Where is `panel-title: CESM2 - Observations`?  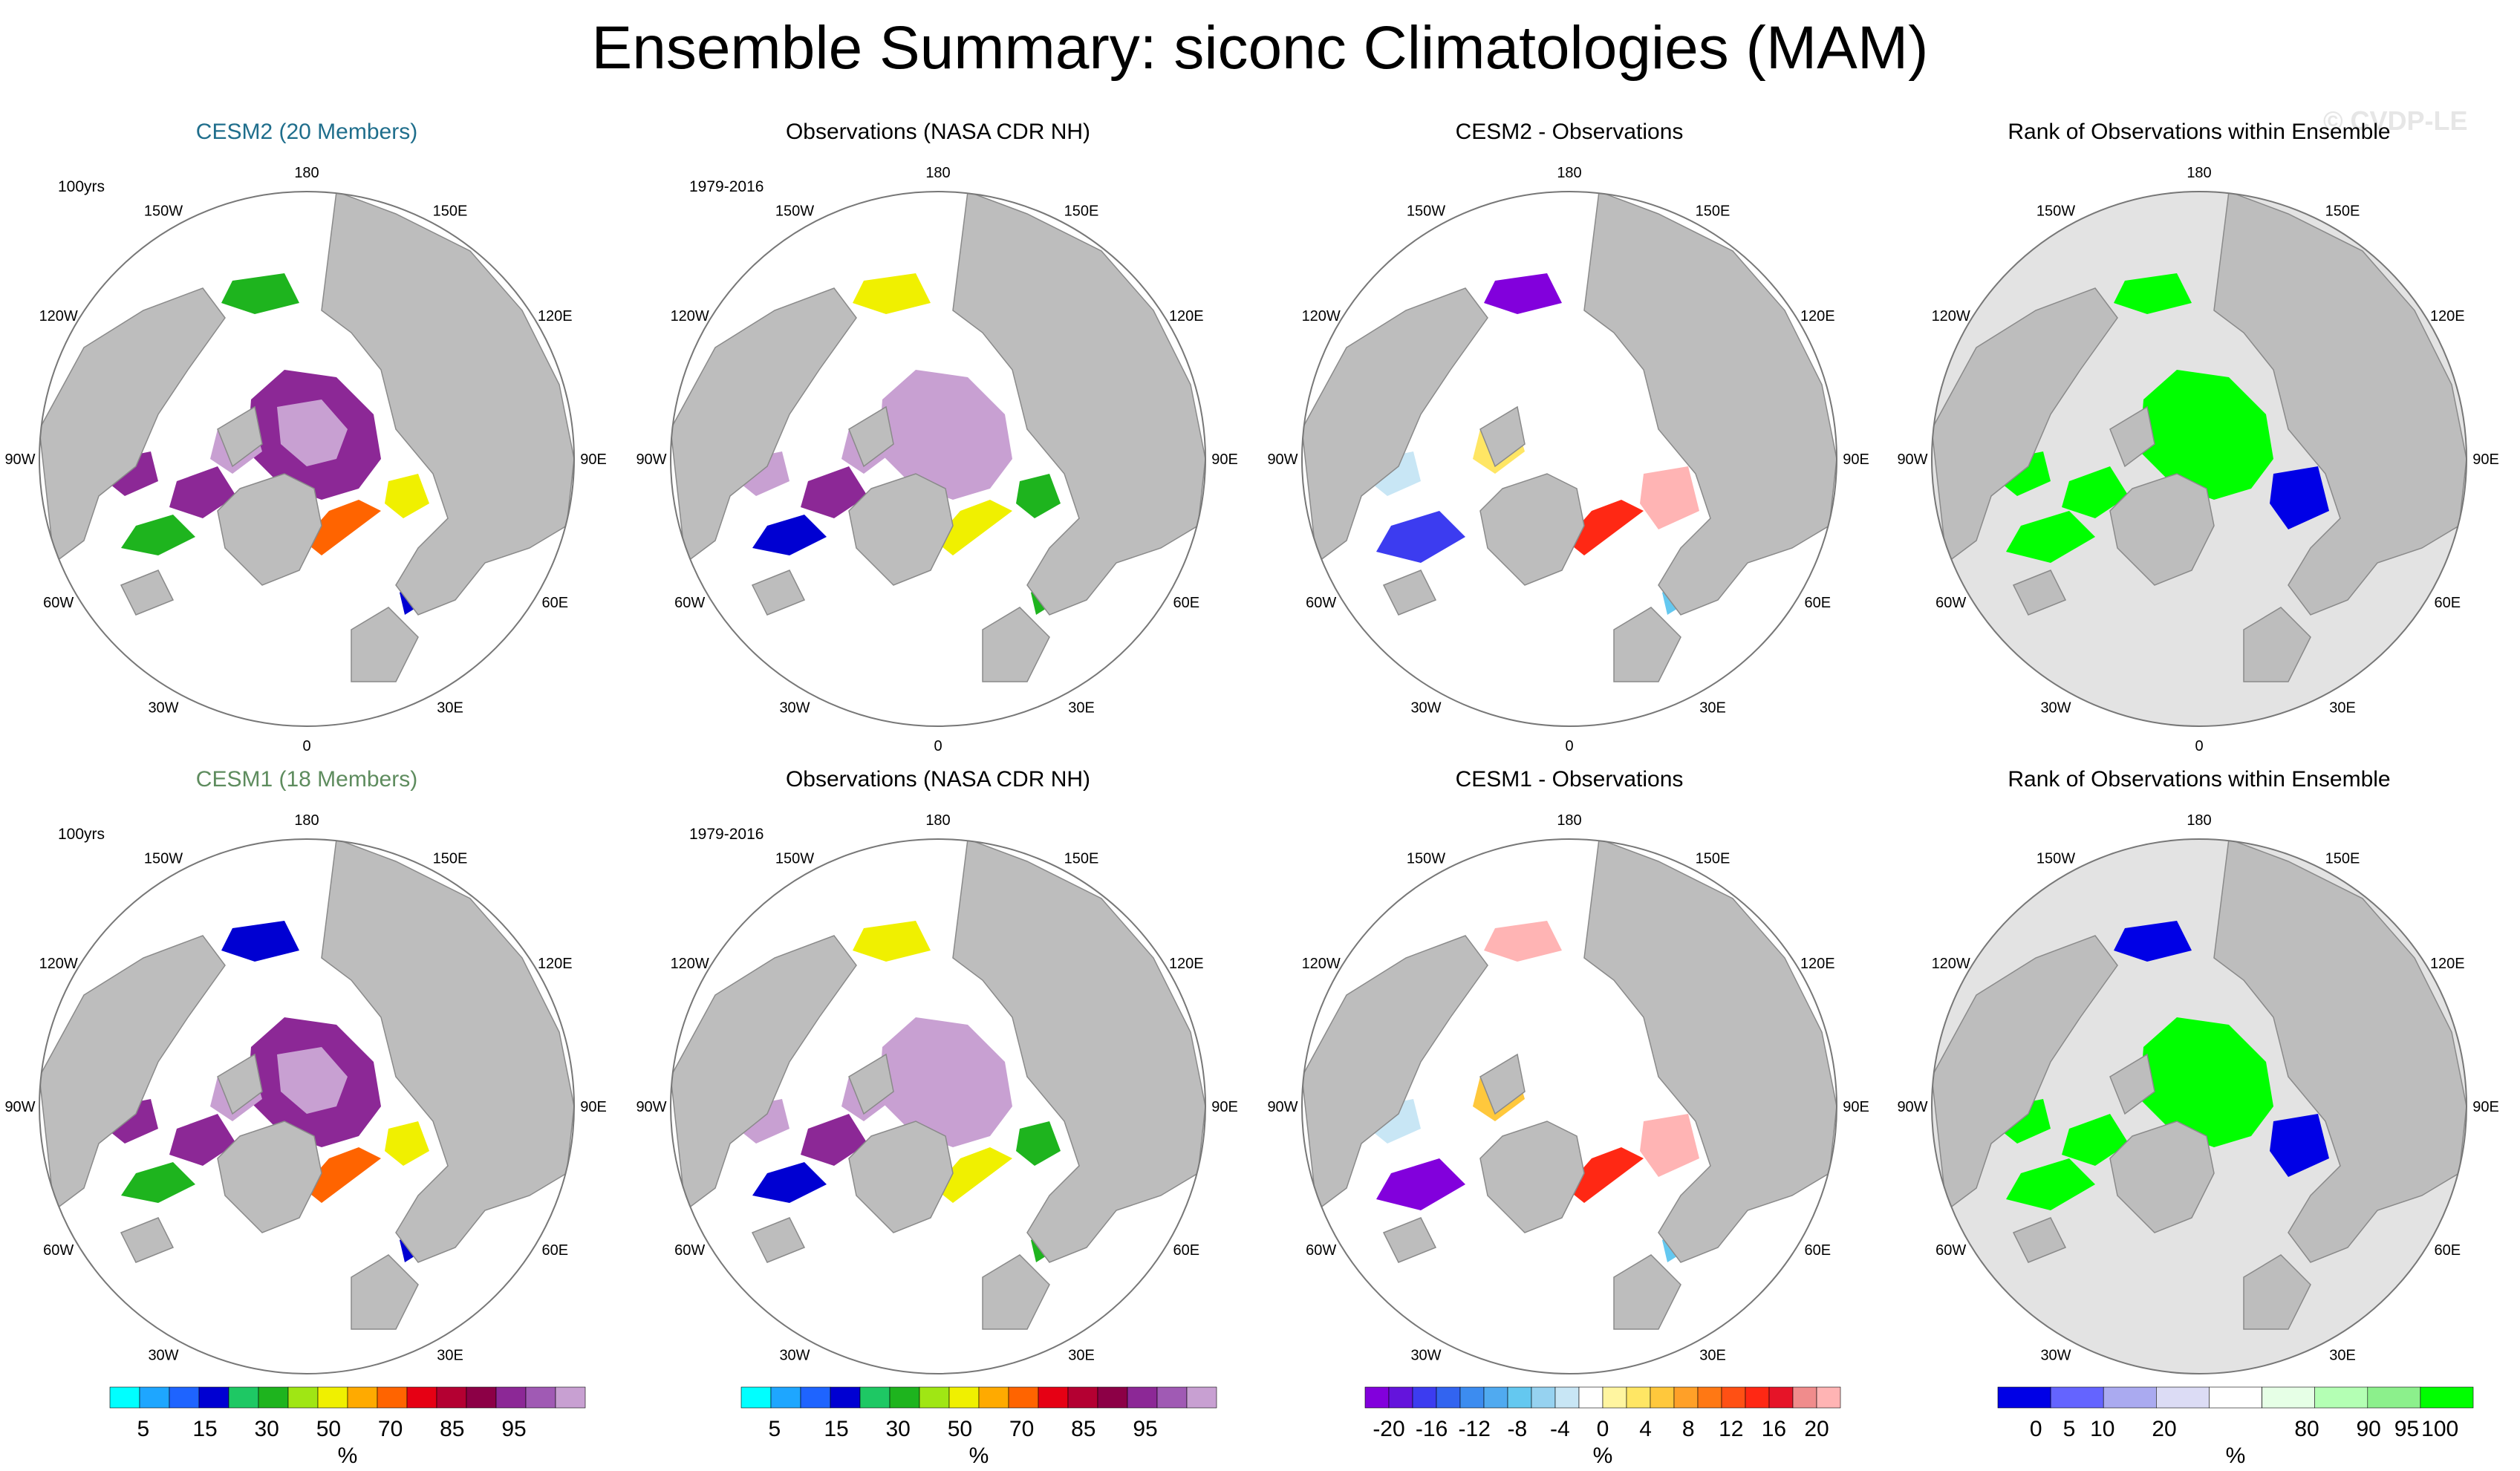
panel-title: CESM2 - Observations is located at coordinates (1569, 132).